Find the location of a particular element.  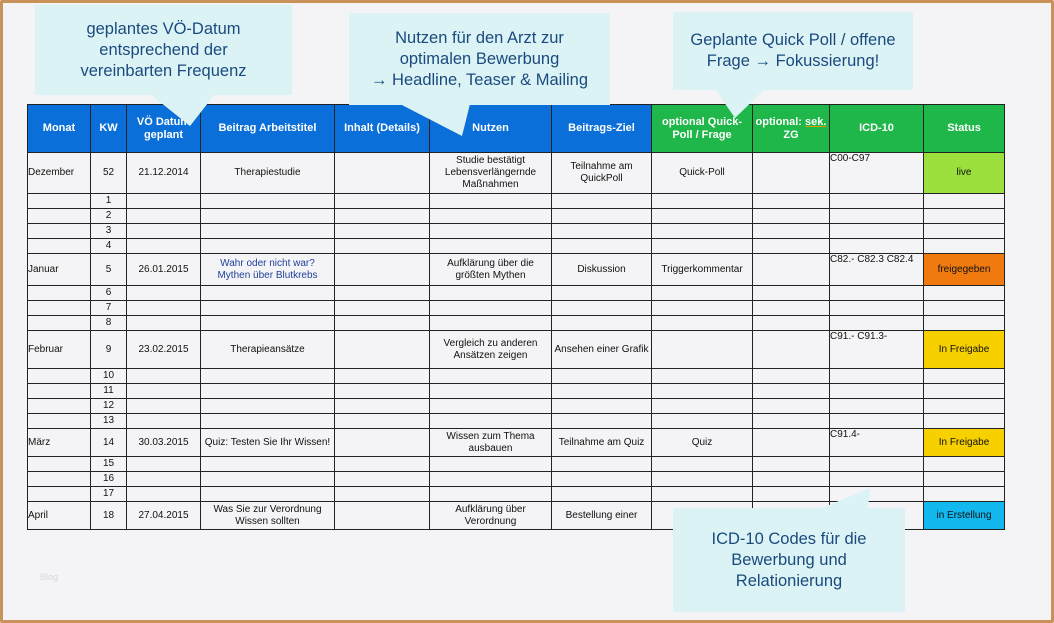

table-row: 11 is located at coordinates (516, 391).